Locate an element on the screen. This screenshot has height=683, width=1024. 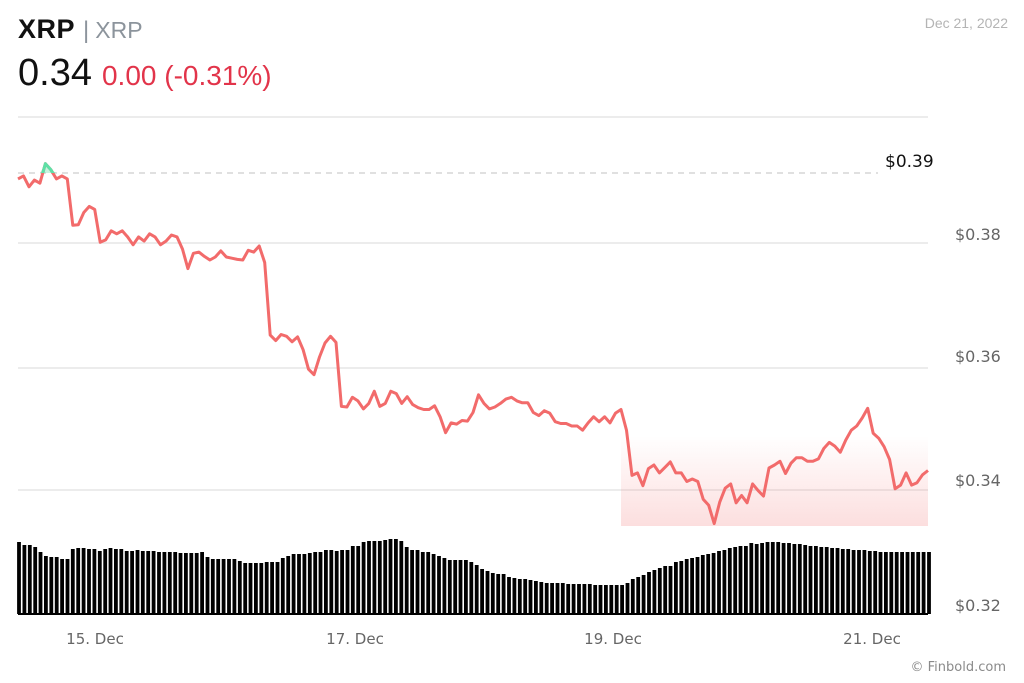
x-axis-labels: 15. Dec 17. Dec 19. Dec 21. Dec is located at coordinates (483, 639).